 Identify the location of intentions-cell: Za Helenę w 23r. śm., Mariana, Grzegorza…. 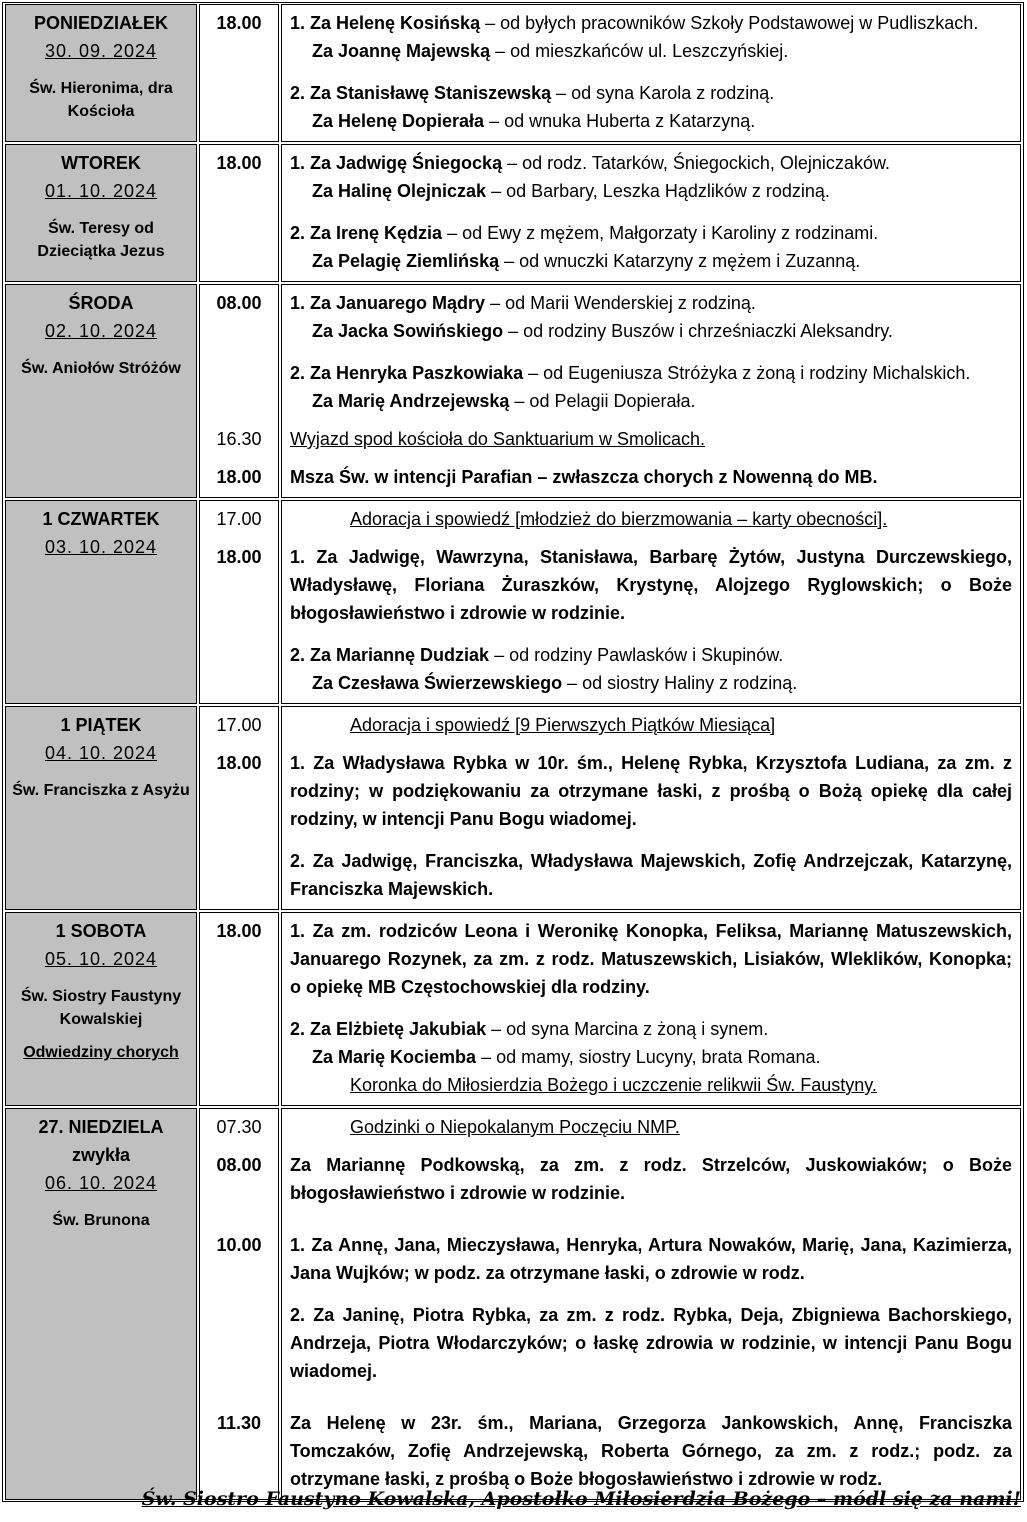
(651, 1445).